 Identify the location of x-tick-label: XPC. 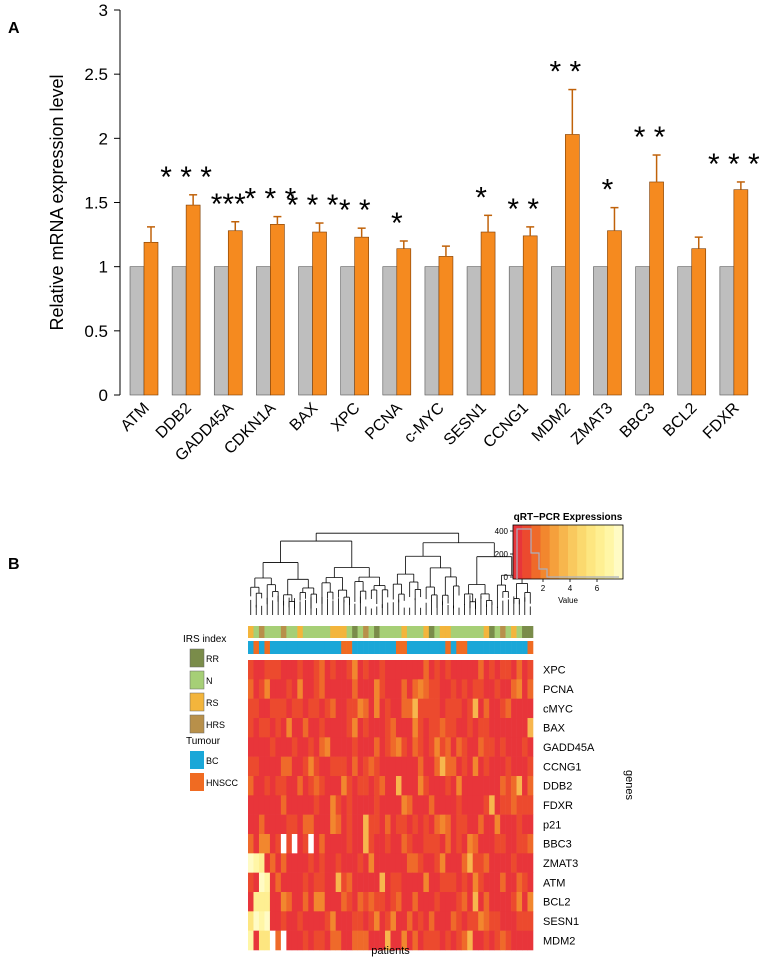
(345, 417).